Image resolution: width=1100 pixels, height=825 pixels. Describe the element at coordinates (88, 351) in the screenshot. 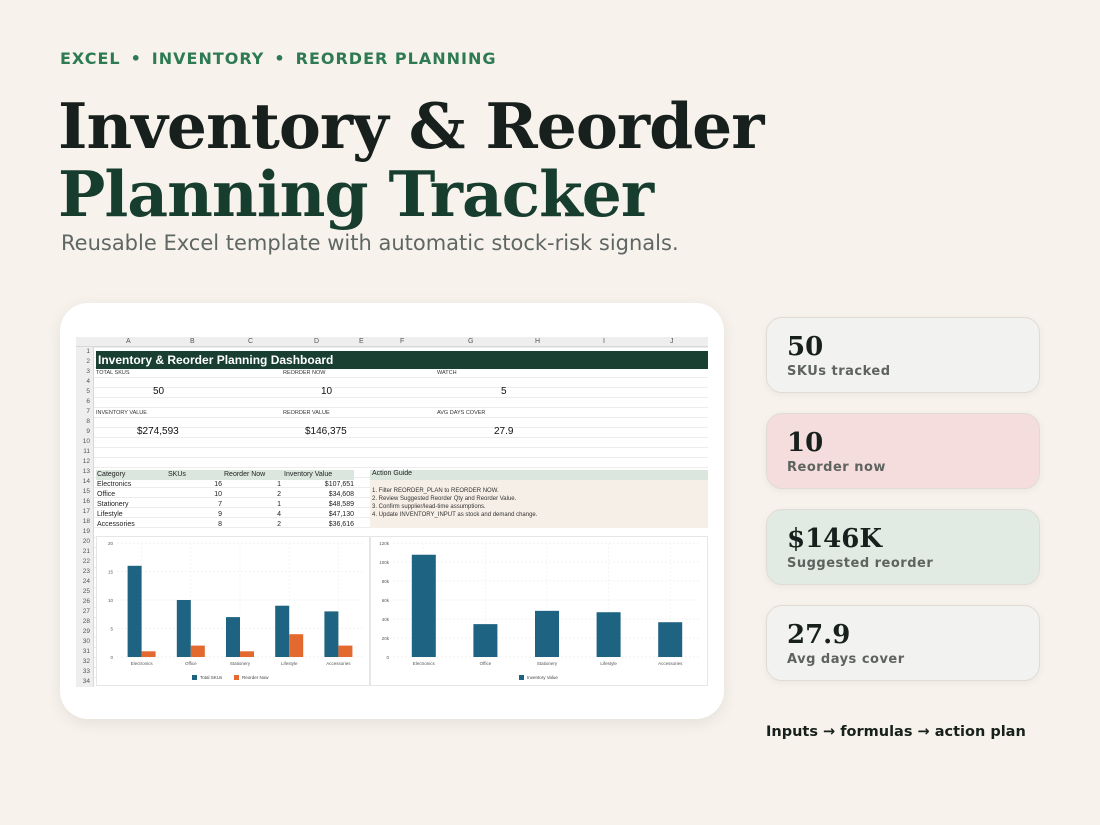

I see `row-header: 1` at that location.